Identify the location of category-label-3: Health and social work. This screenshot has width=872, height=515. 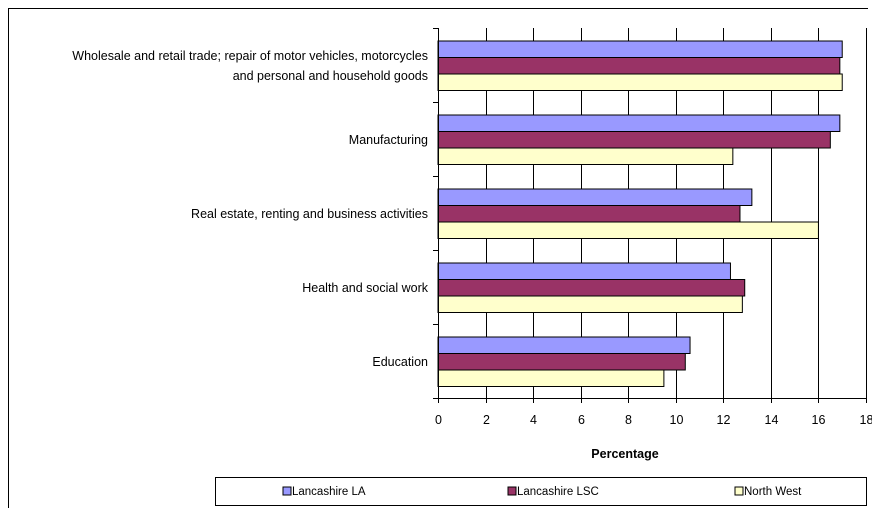
(365, 288).